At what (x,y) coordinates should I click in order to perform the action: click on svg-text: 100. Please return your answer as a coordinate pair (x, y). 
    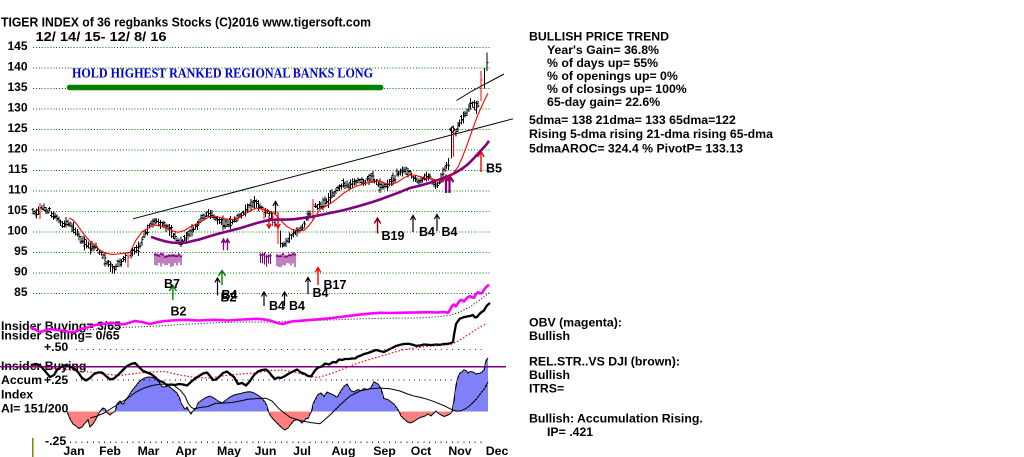
    Looking at the image, I should click on (17, 231).